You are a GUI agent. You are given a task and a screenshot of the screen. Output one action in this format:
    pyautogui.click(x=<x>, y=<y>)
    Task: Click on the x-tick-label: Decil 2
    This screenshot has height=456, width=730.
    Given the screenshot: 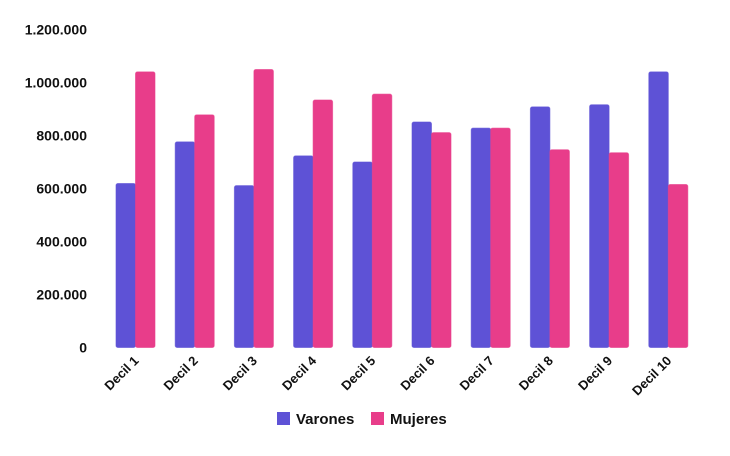 What is the action you would take?
    pyautogui.click(x=181, y=373)
    